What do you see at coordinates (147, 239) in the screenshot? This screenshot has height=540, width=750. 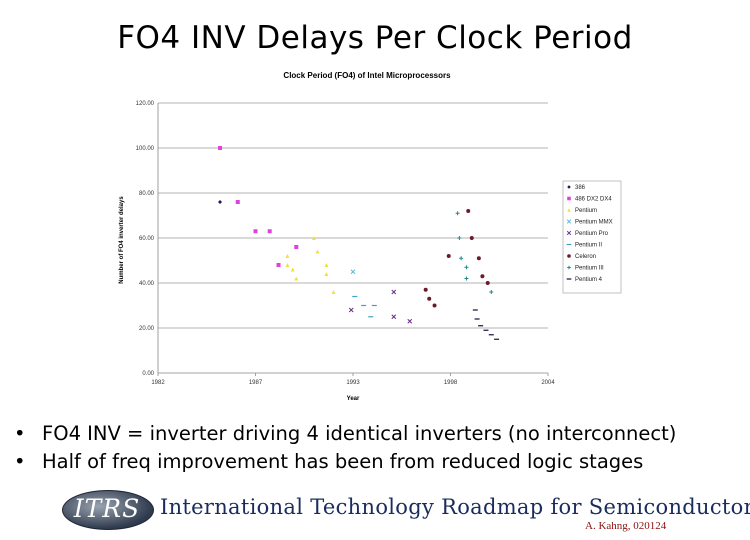 I see `y-tick-label: 60.00` at bounding box center [147, 239].